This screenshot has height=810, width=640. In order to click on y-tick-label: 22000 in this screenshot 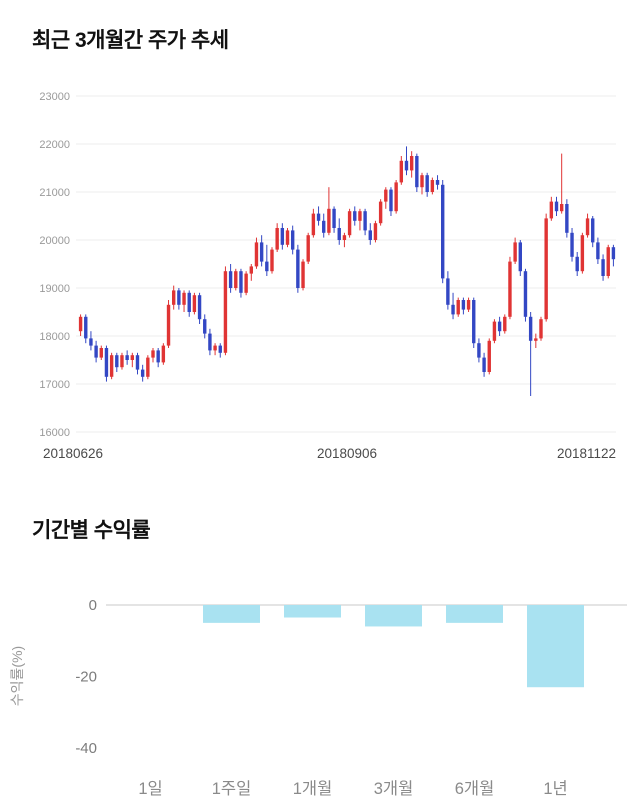, I will do `click(54, 145)`.